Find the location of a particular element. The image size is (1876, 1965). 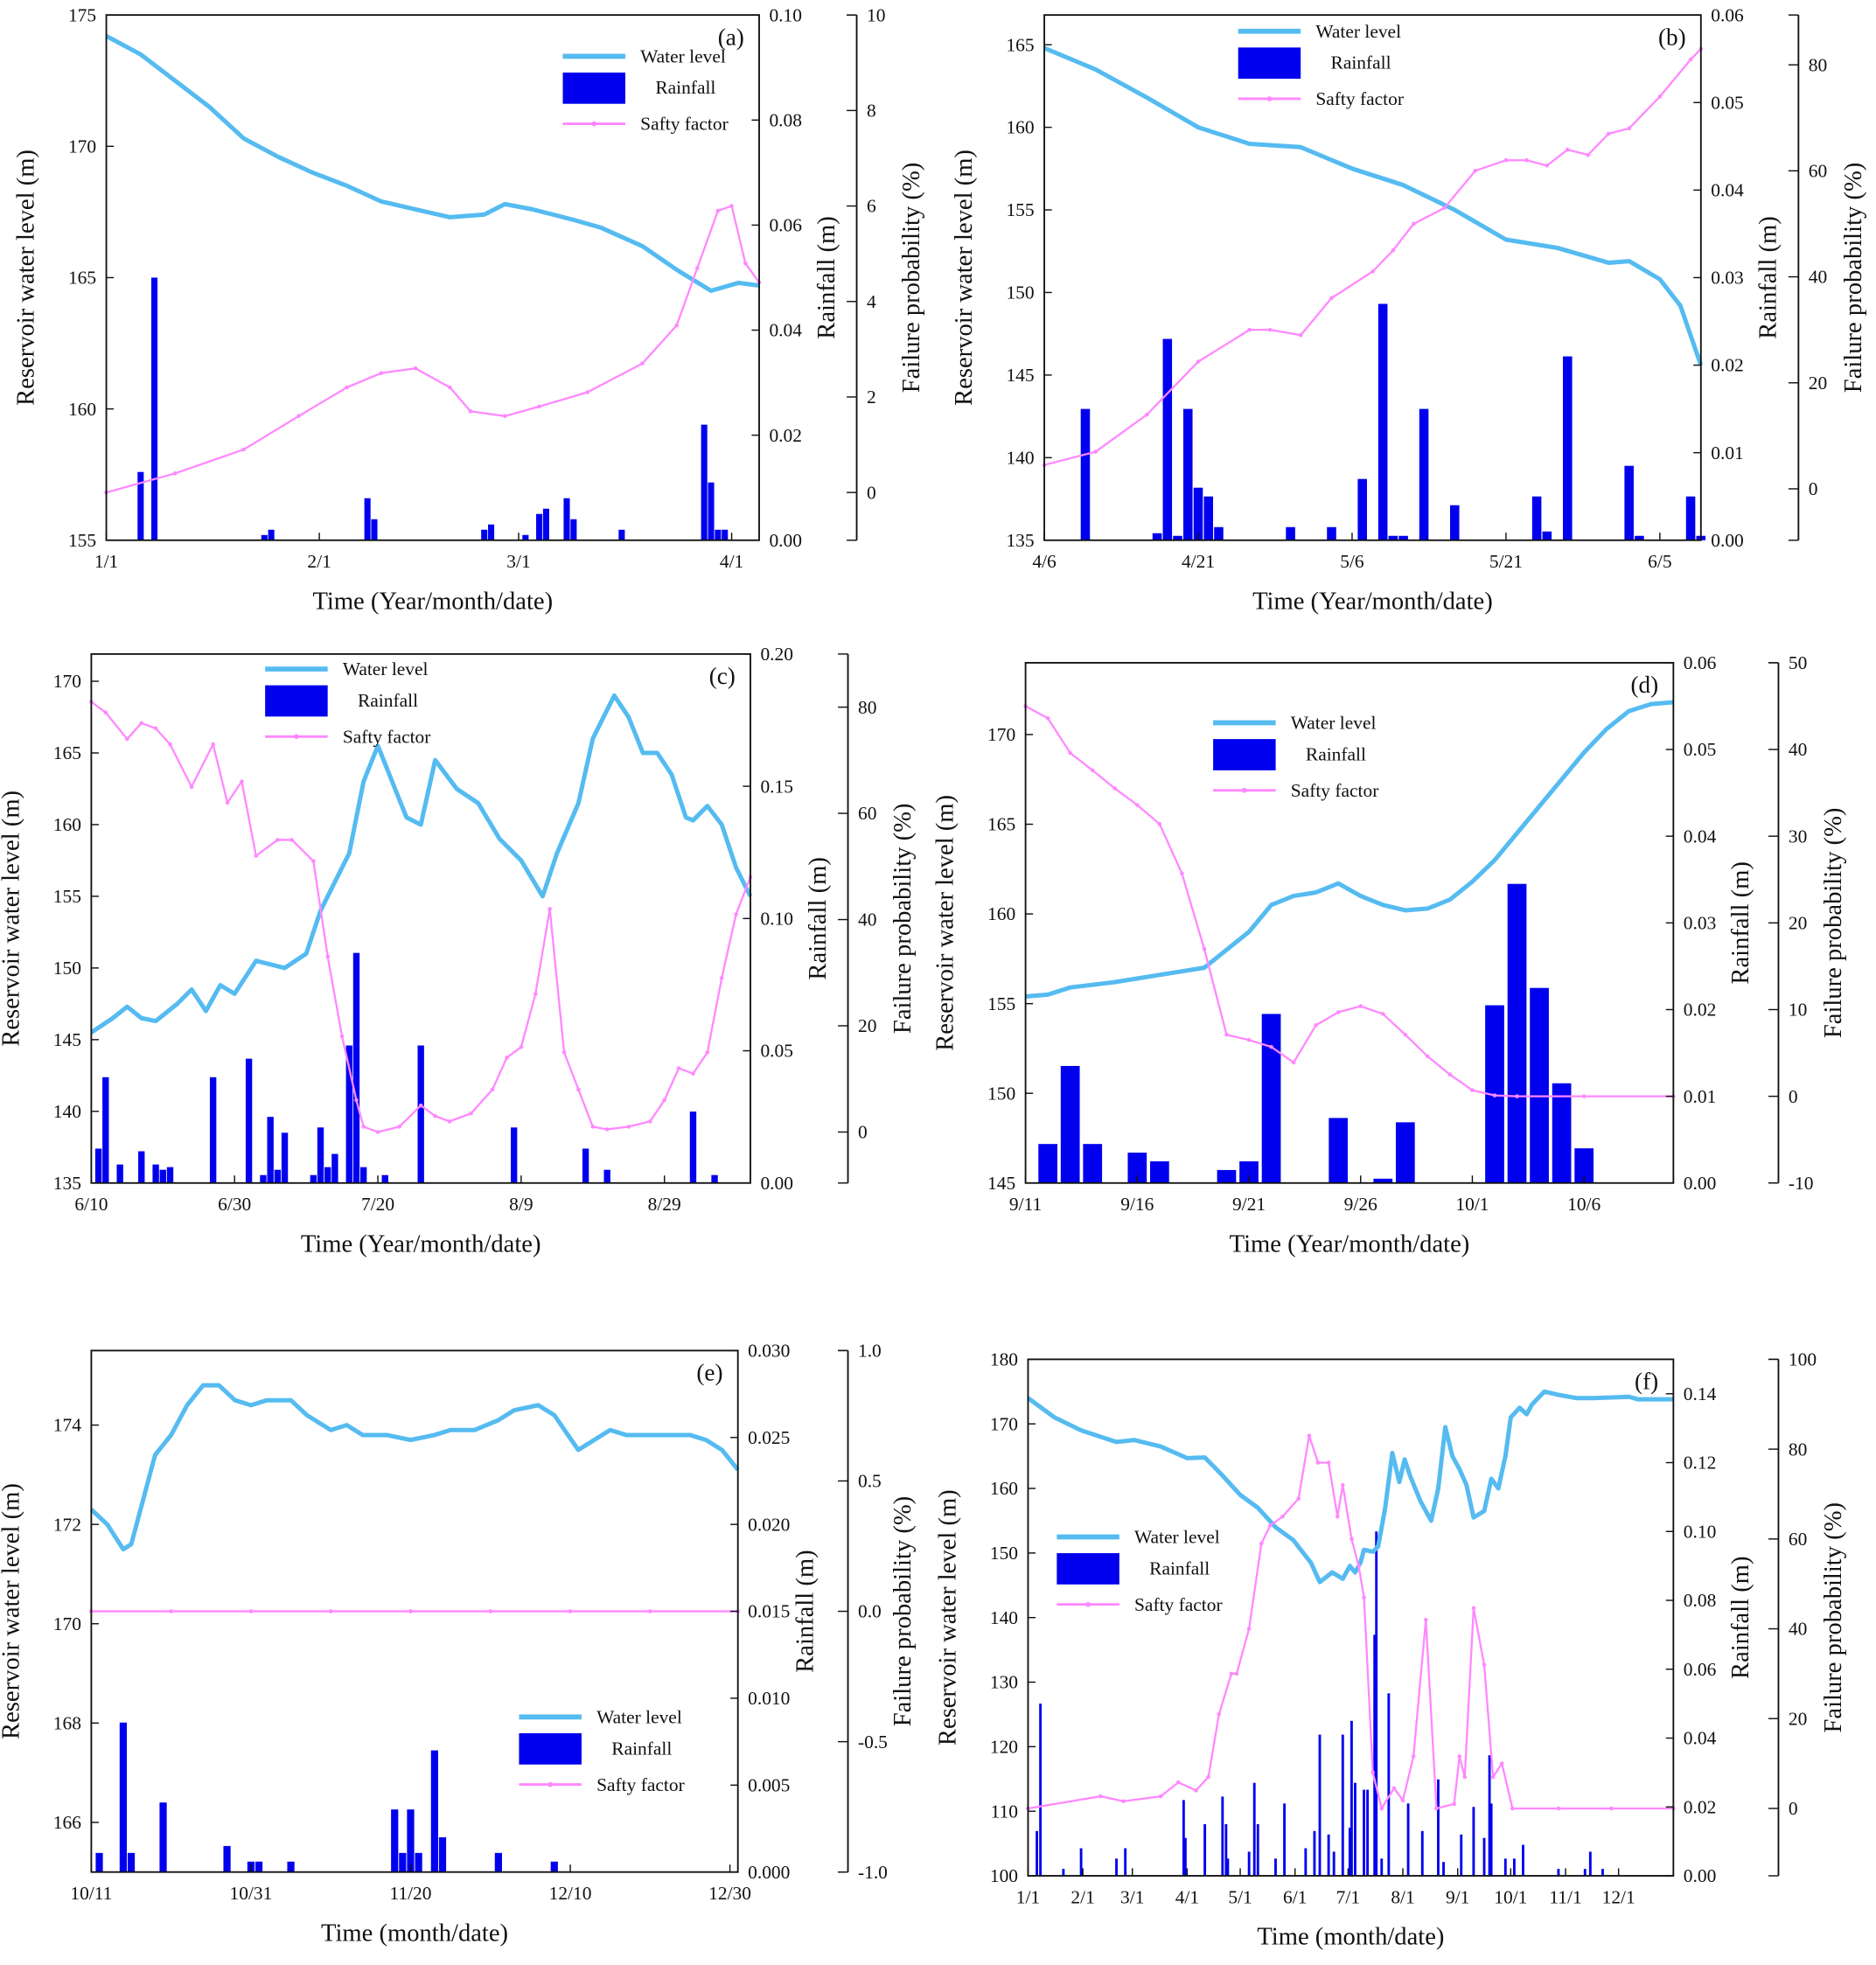

left-axis-title: Reservoir water level (m) is located at coordinates (12, 919).